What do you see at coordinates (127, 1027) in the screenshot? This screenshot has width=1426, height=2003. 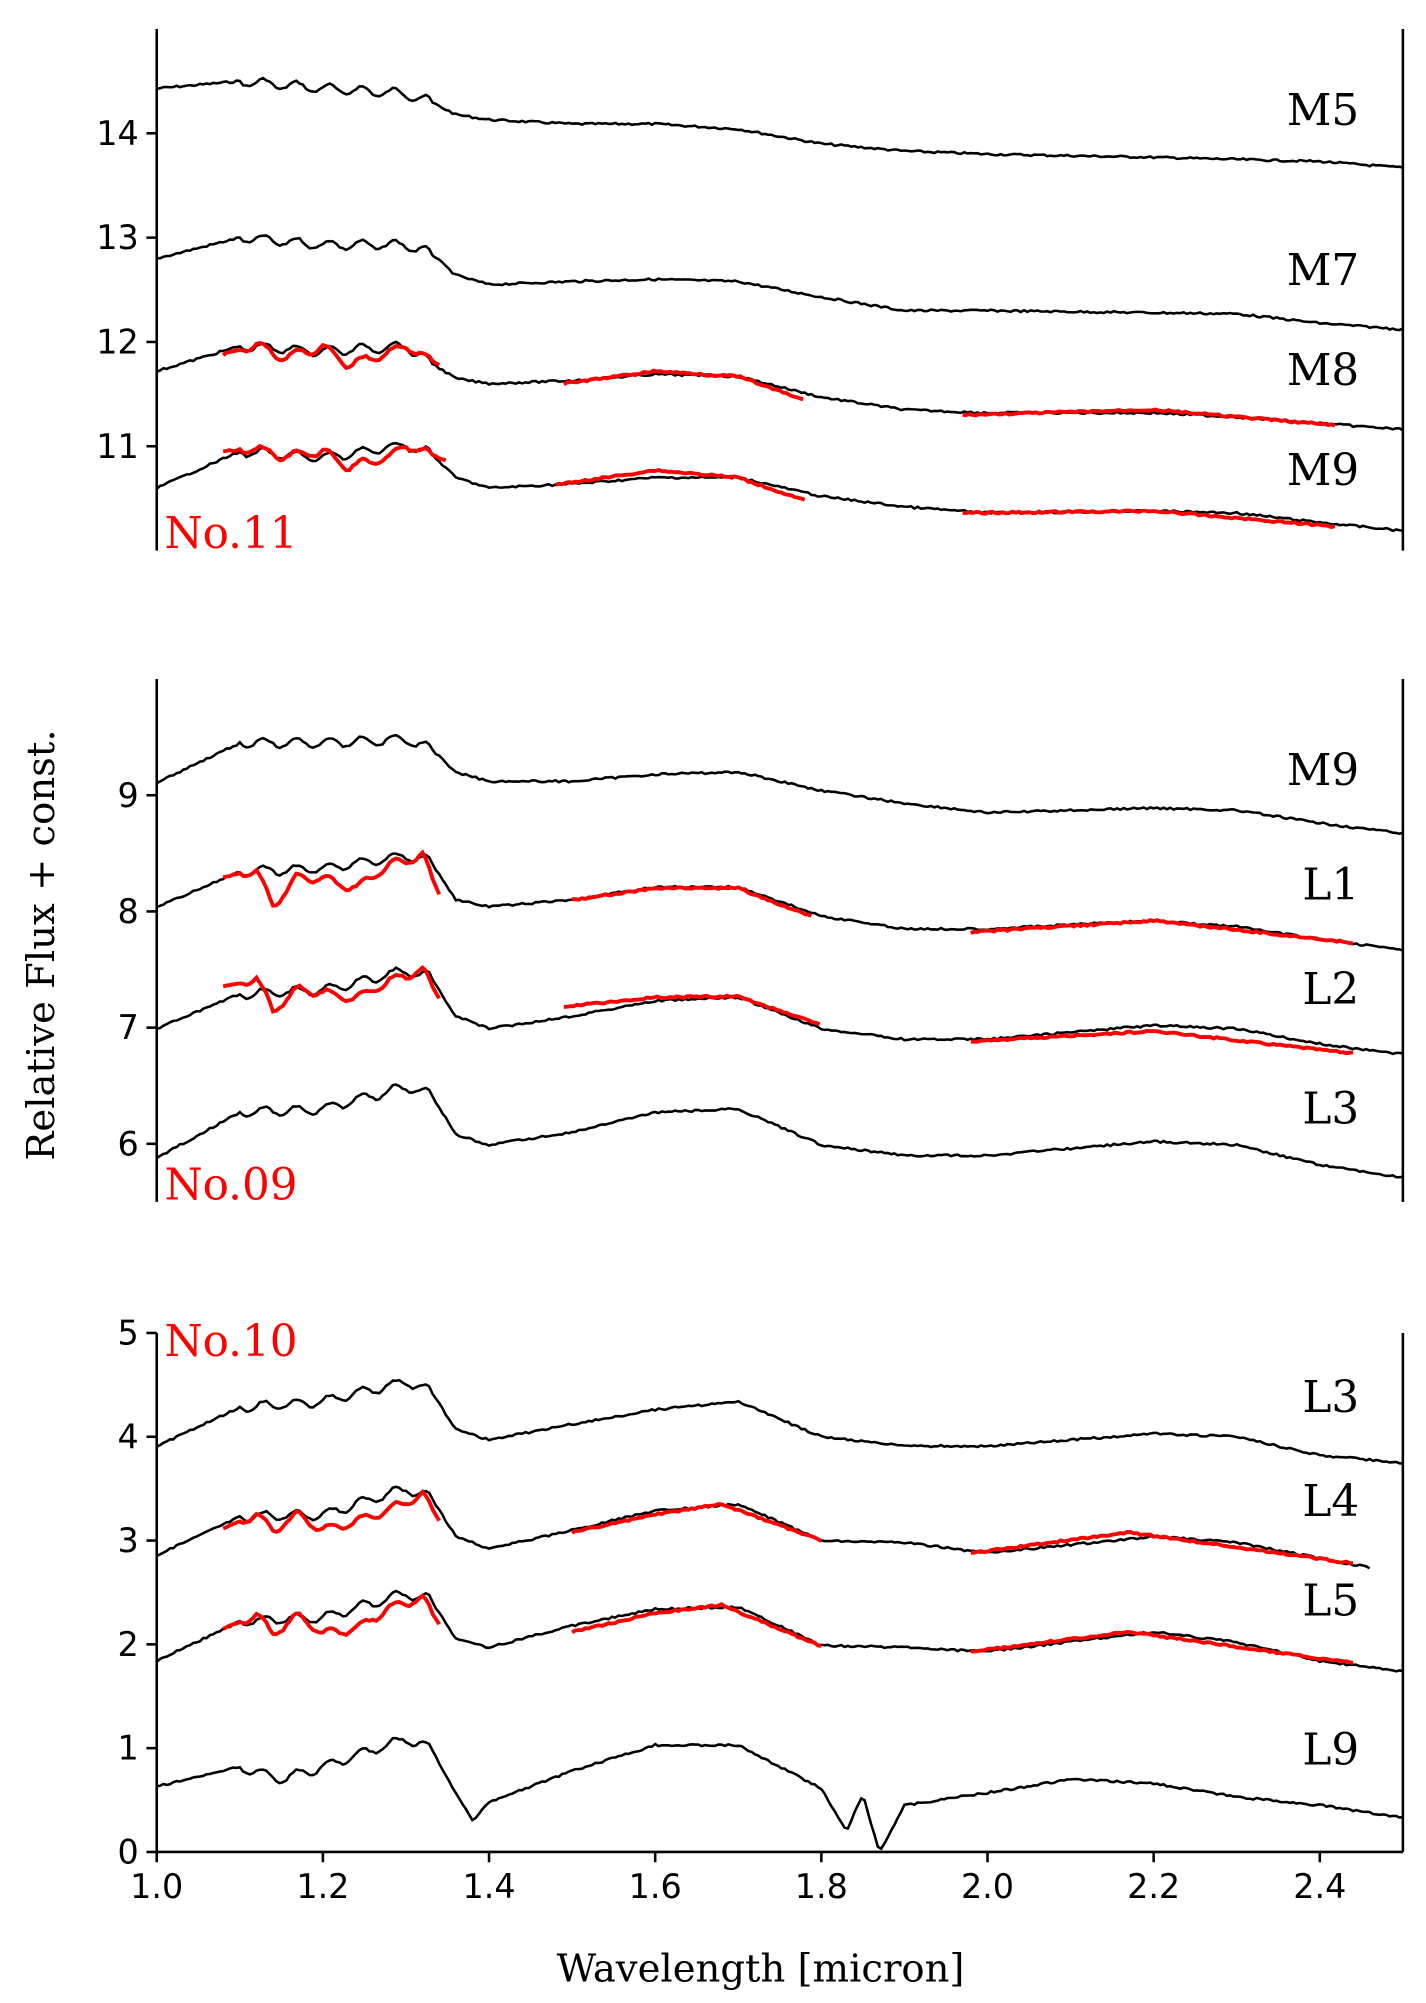 I see `y-tick-label: 7` at bounding box center [127, 1027].